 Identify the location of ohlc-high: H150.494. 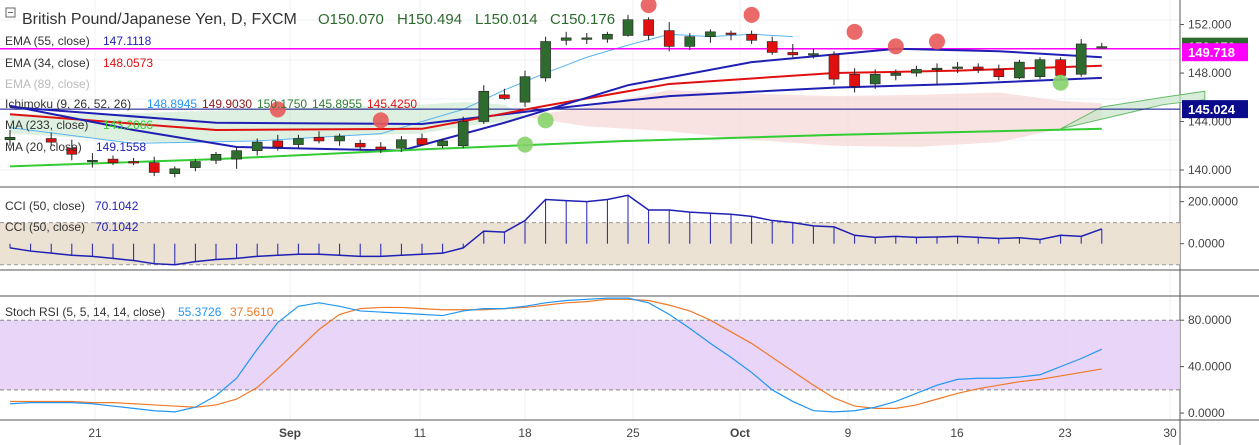
(429, 19).